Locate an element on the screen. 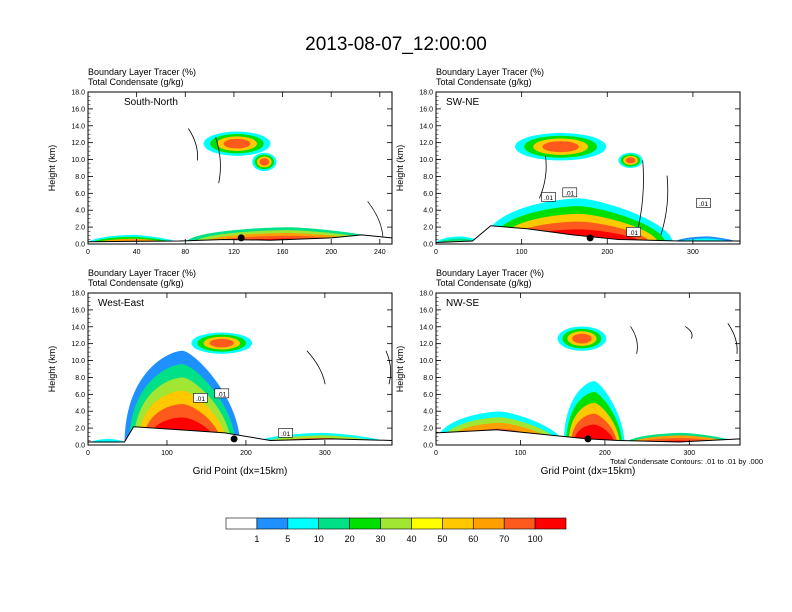 The height and width of the screenshot is (612, 792). location-marker is located at coordinates (590, 238).